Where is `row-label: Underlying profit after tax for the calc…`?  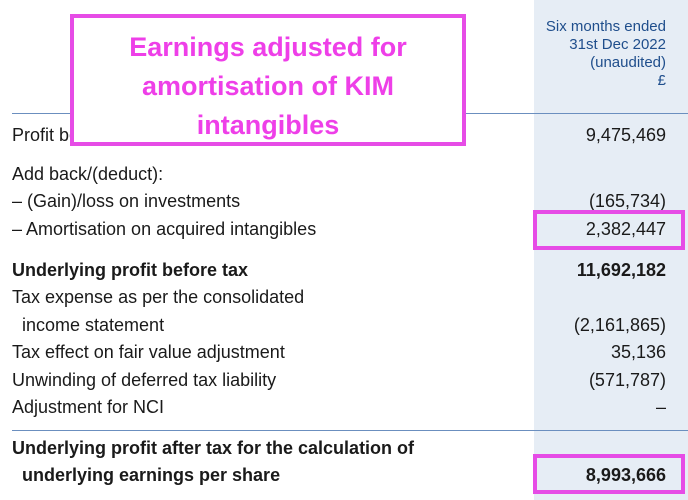
row-label: Underlying profit after tax for the calc… is located at coordinates (213, 448).